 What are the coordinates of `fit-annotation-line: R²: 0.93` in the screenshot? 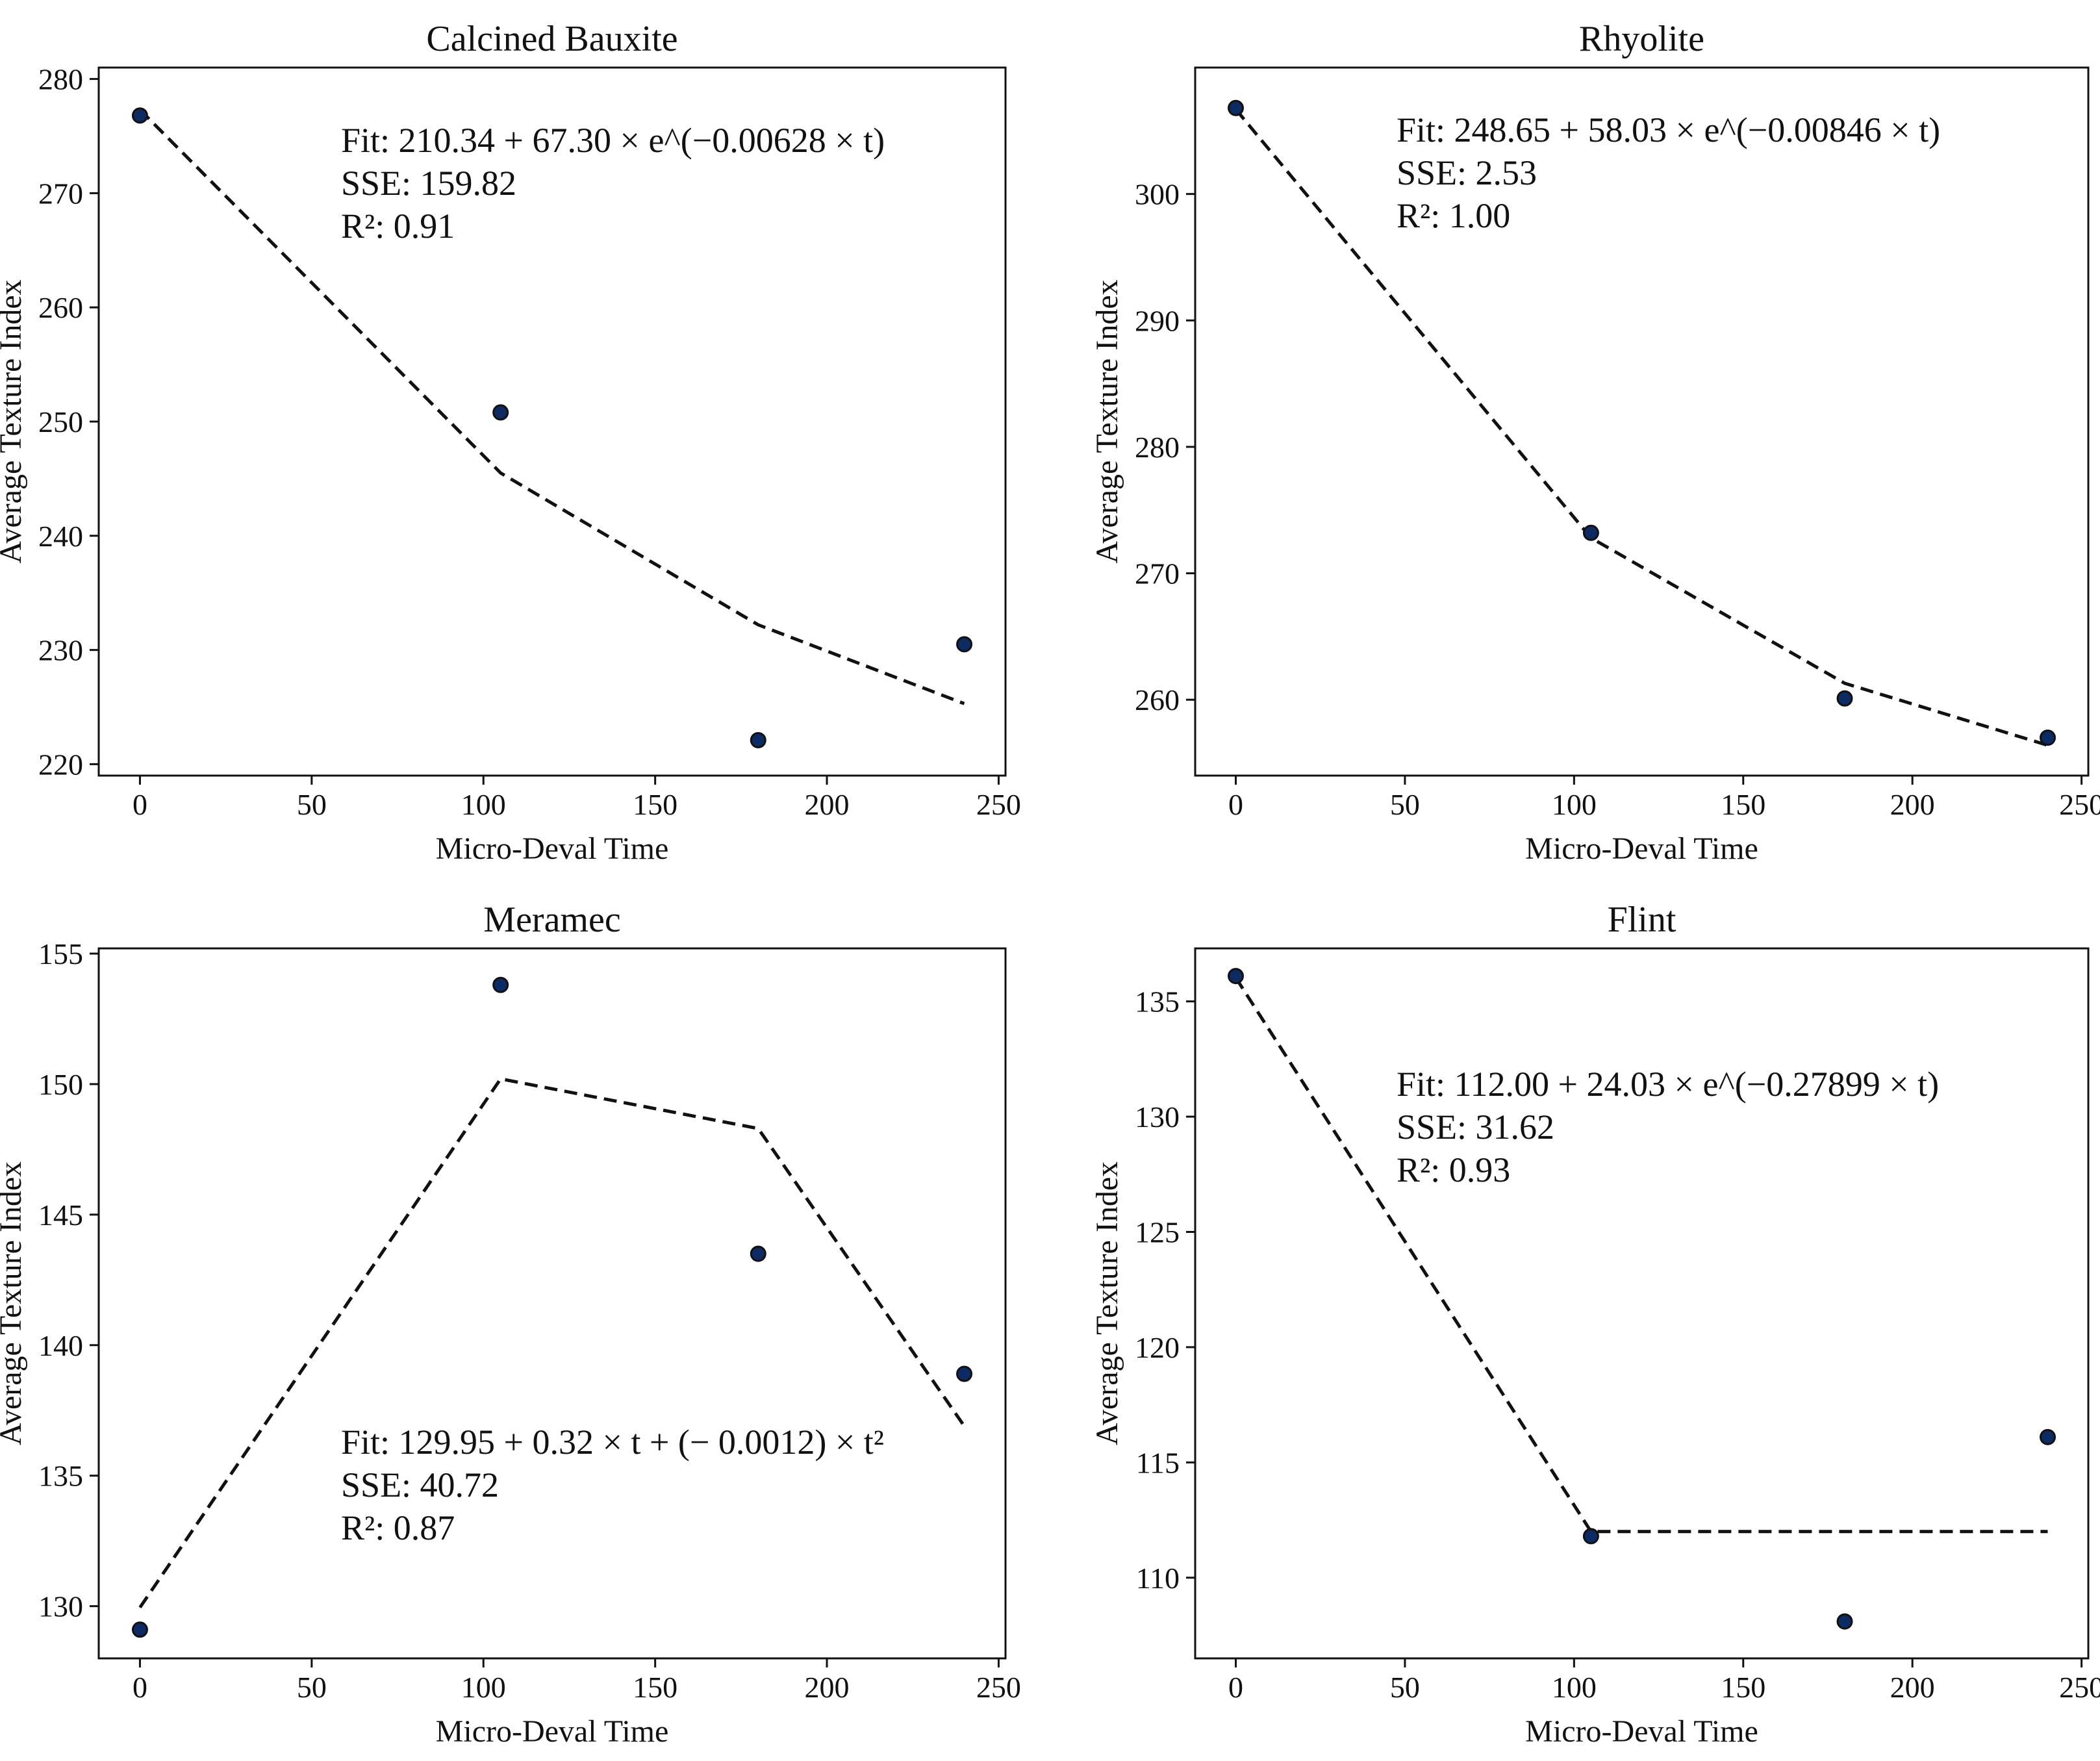 It's located at (1453, 1169).